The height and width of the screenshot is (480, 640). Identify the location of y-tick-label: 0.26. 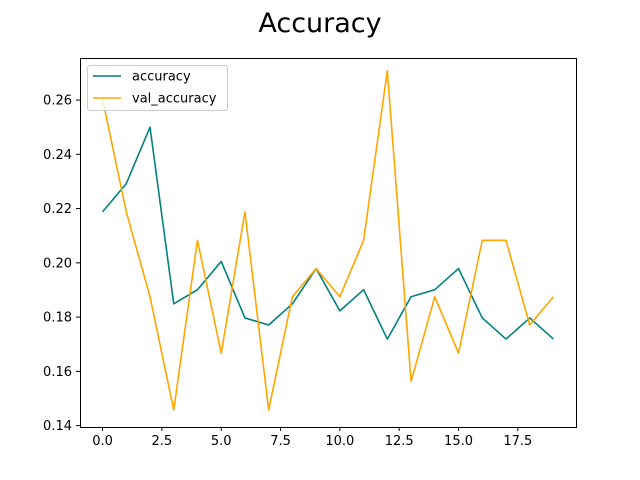
(57, 101).